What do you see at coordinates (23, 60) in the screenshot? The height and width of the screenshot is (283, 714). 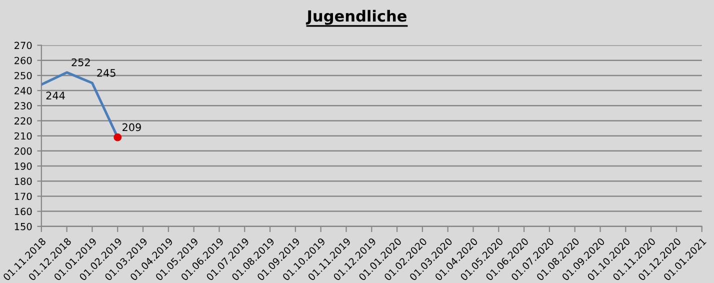 I see `y-tick-label: 260` at bounding box center [23, 60].